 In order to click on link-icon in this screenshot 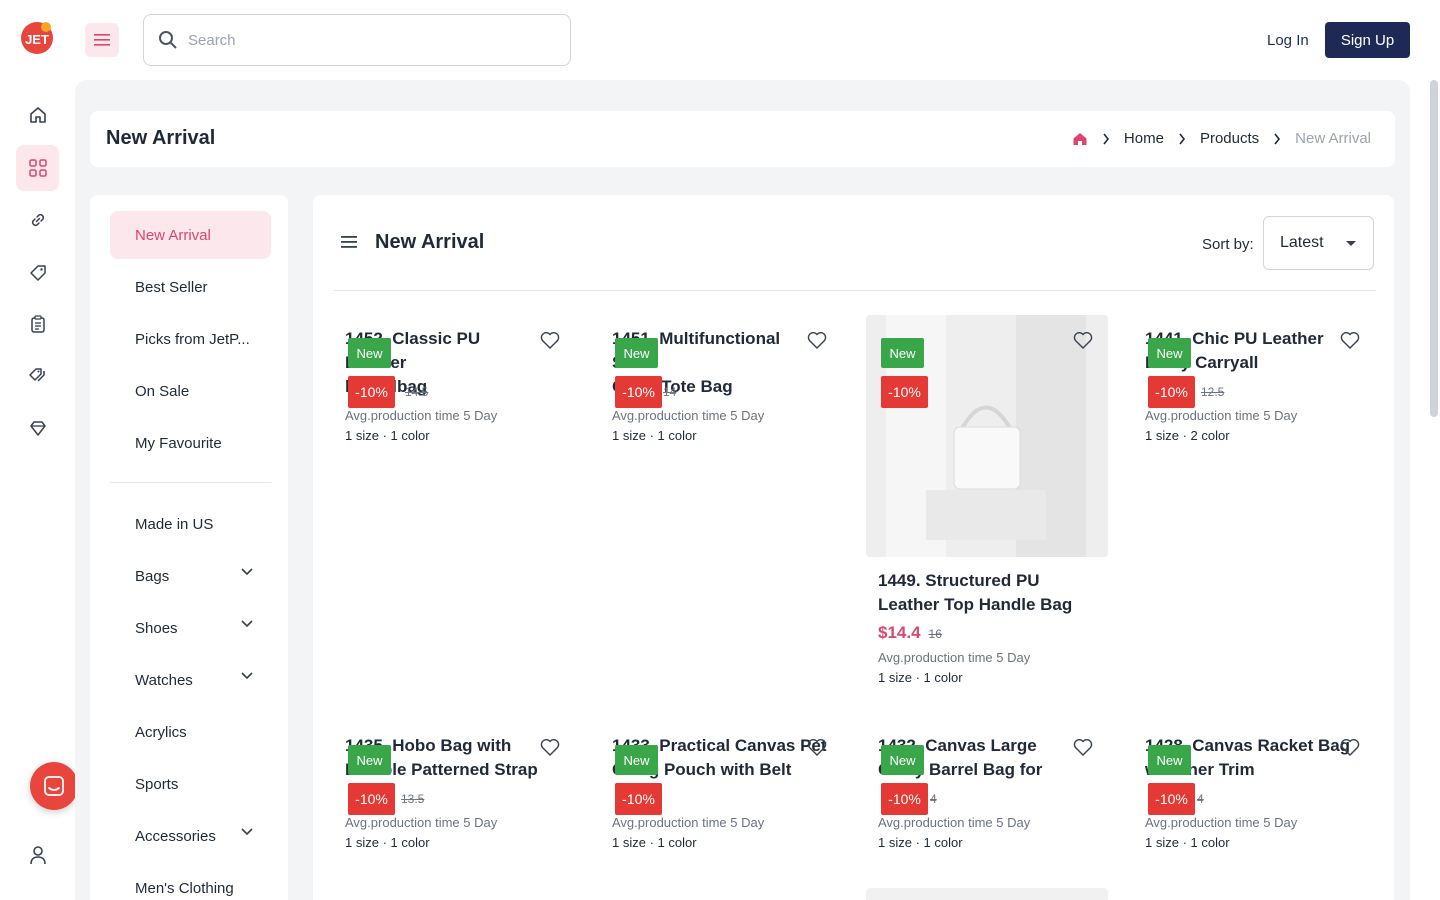, I will do `click(37, 220)`.